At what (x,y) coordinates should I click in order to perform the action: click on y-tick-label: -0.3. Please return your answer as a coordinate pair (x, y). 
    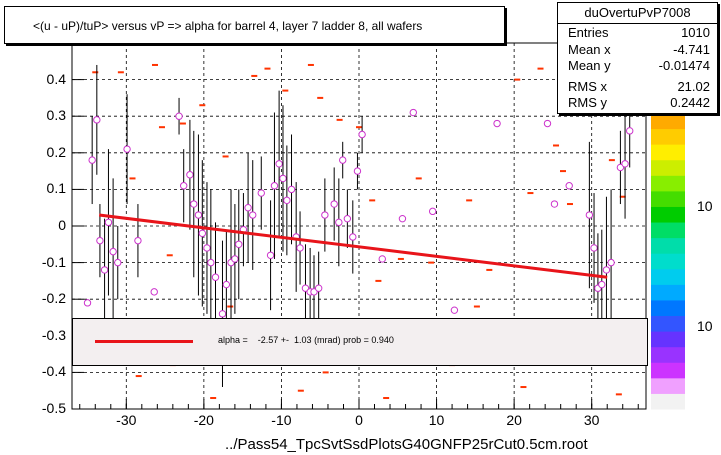
    Looking at the image, I should click on (53, 334).